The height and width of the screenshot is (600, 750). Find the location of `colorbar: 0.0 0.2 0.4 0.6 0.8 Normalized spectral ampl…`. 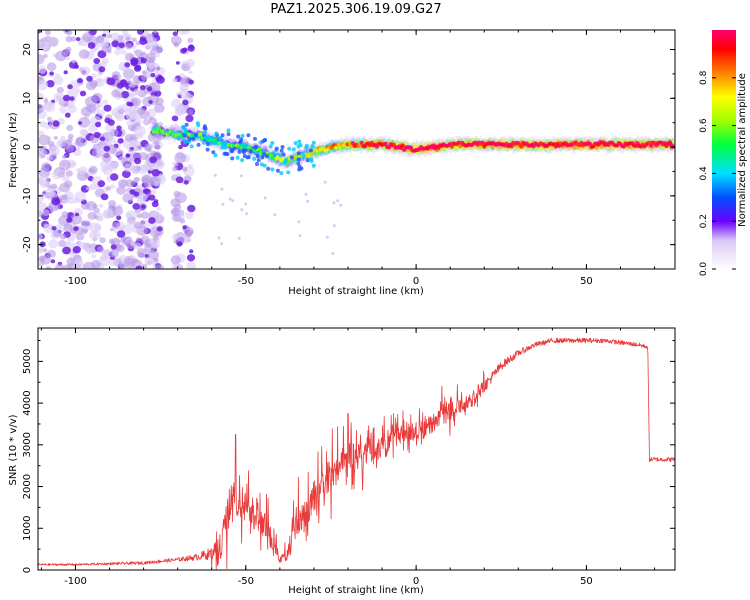

colorbar: 0.0 0.2 0.4 0.6 0.8 Normalized spectral ampl… is located at coordinates (723, 153).